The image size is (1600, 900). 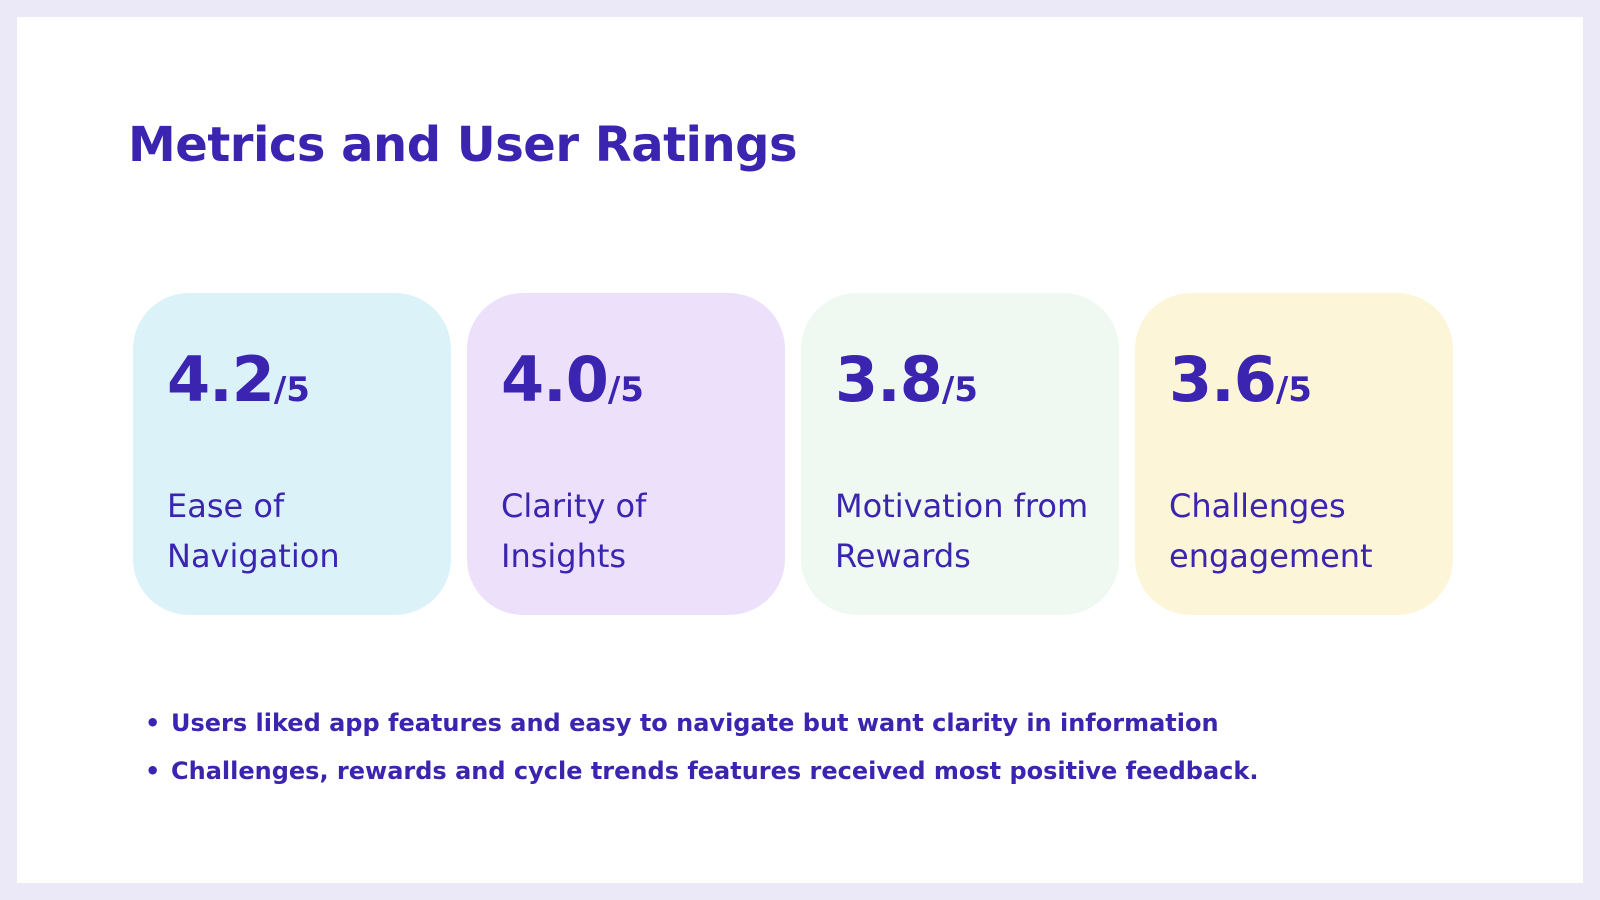 I want to click on metric-label: Motivation from Rewards, so click(x=962, y=531).